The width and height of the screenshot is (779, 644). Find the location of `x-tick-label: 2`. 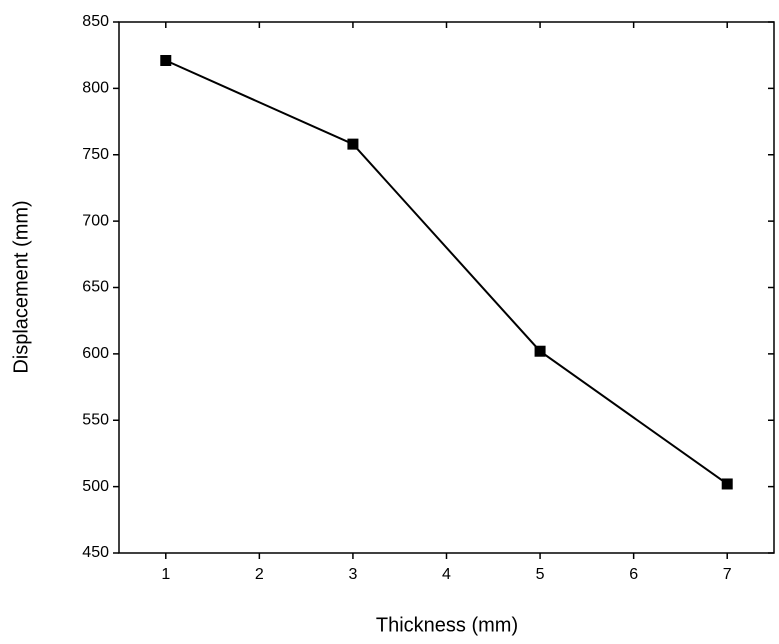

x-tick-label: 2 is located at coordinates (259, 574).